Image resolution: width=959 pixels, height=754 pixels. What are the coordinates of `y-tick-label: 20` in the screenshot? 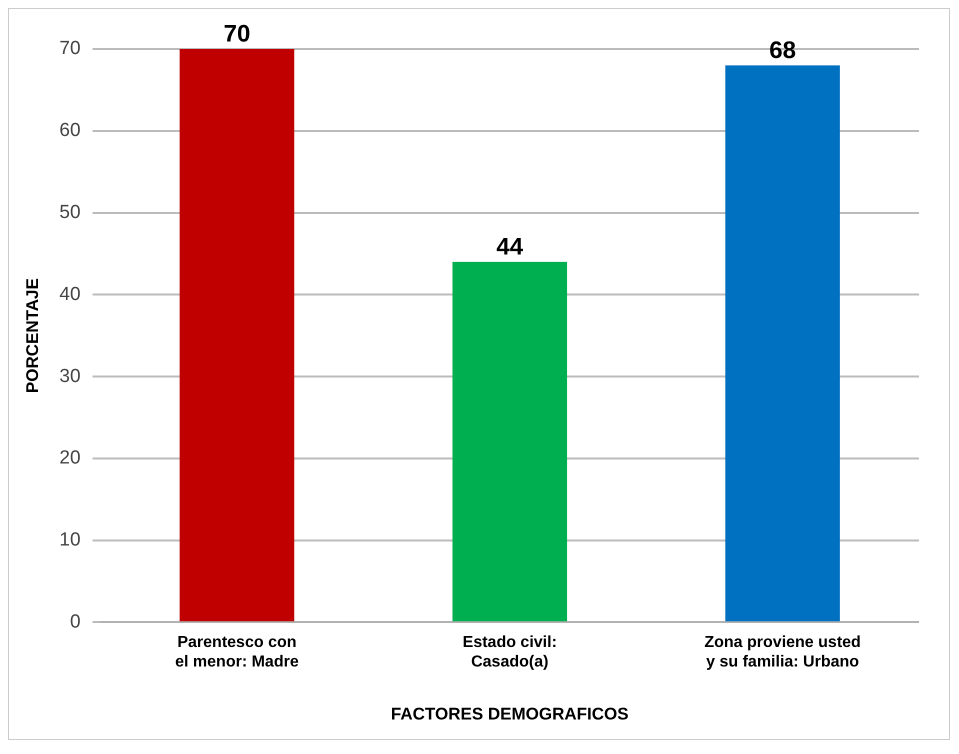 It's located at (70, 458).